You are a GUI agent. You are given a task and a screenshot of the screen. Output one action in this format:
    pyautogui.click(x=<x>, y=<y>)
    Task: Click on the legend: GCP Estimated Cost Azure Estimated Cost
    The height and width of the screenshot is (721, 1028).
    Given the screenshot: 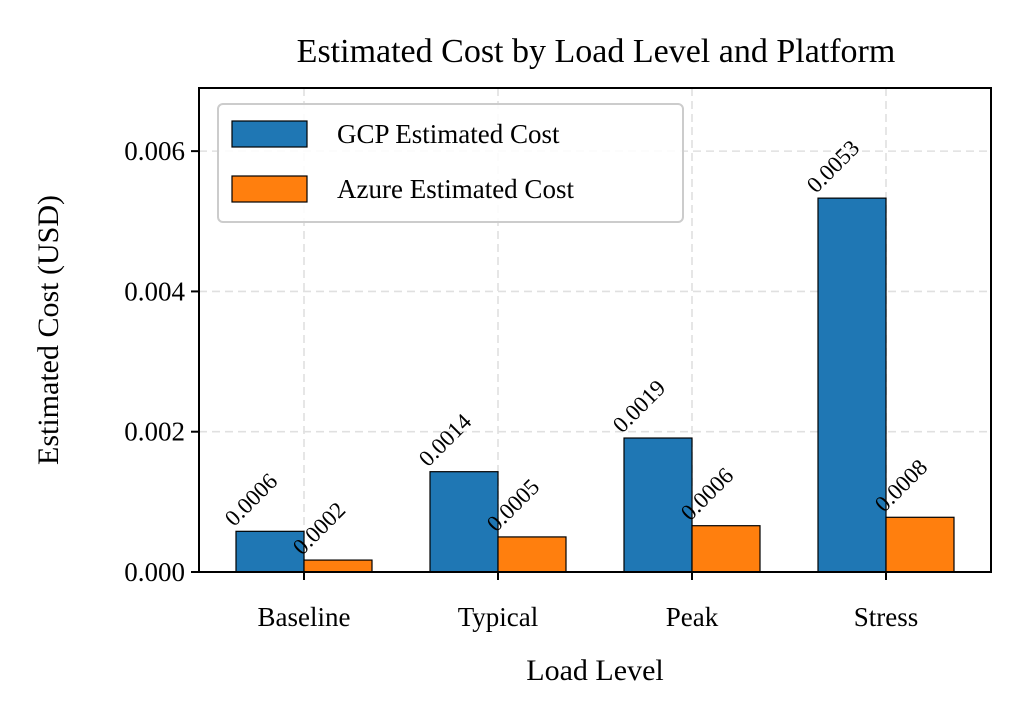 What is the action you would take?
    pyautogui.click(x=450, y=163)
    